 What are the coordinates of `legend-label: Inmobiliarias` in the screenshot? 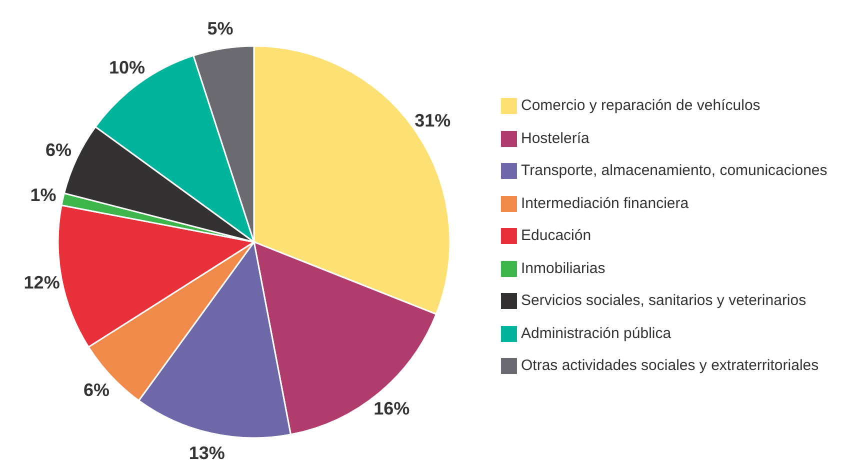 It's located at (563, 268).